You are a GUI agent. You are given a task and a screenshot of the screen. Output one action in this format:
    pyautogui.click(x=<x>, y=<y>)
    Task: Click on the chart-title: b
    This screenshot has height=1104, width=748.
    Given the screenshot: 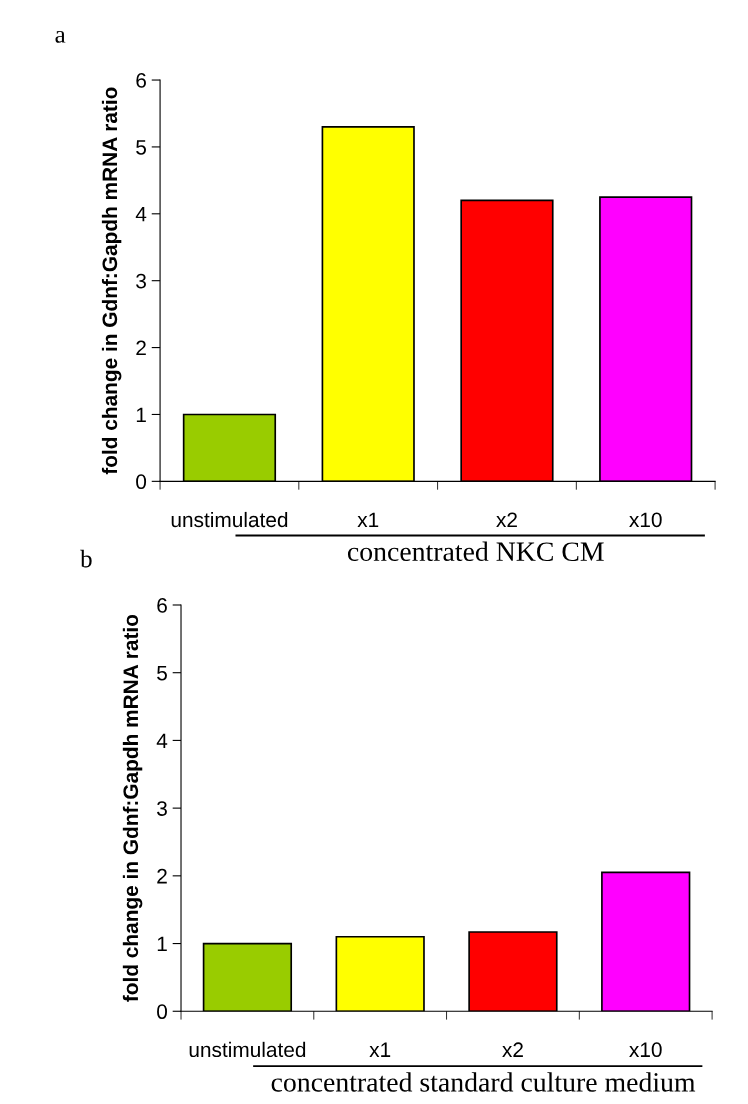 What is the action you would take?
    pyautogui.click(x=86, y=558)
    